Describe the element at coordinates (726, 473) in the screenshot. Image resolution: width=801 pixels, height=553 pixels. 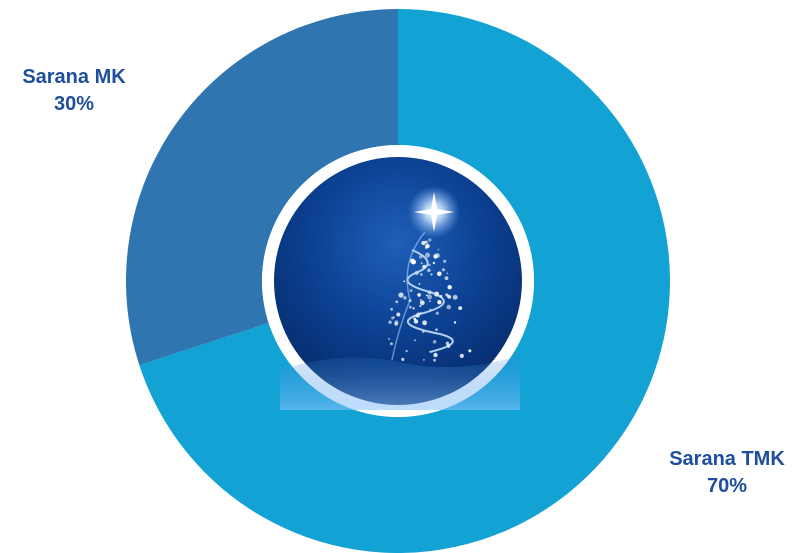
I see `slice-label-sarana-tmk: Sarana TMK 70%` at that location.